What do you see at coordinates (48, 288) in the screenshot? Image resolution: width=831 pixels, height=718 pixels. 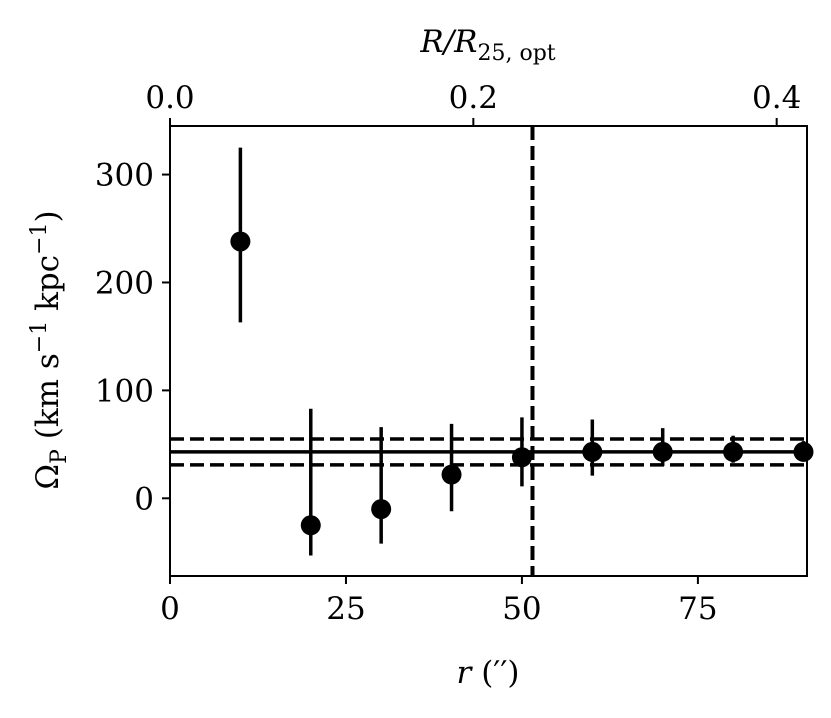 I see `y-axis-label-unit-b: kpc` at bounding box center [48, 288].